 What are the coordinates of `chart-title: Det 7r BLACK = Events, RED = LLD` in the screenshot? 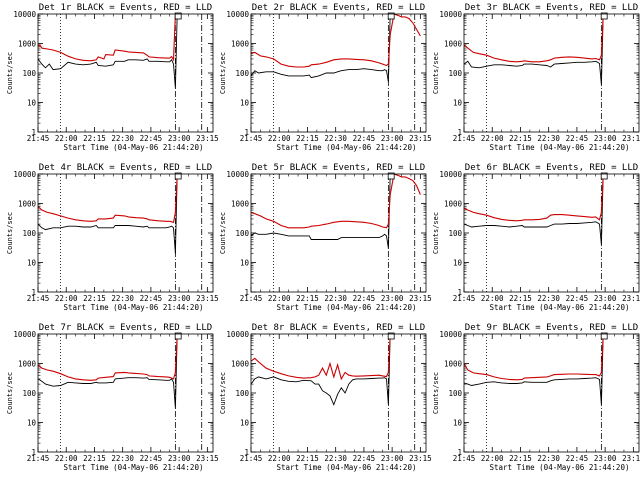 It's located at (125, 328).